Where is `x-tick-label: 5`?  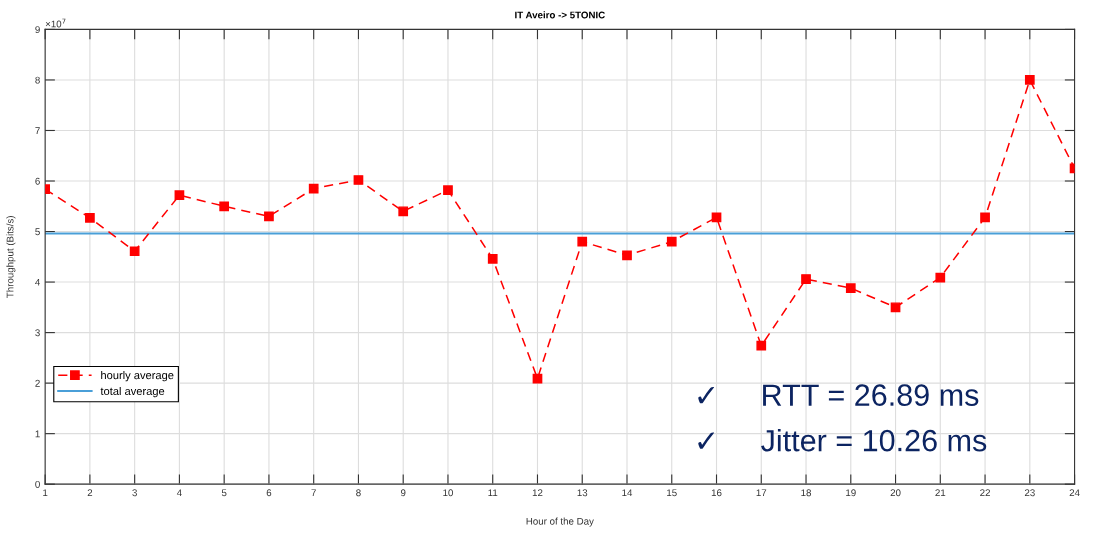
x-tick-label: 5 is located at coordinates (224, 493).